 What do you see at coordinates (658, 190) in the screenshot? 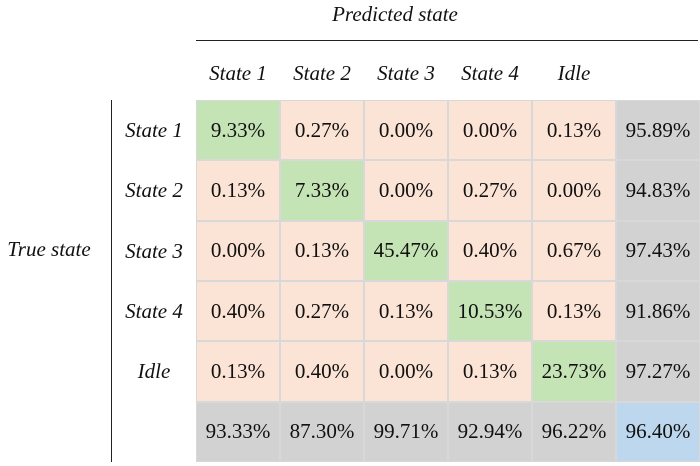
I see `row-summary-cell: 94.83%` at bounding box center [658, 190].